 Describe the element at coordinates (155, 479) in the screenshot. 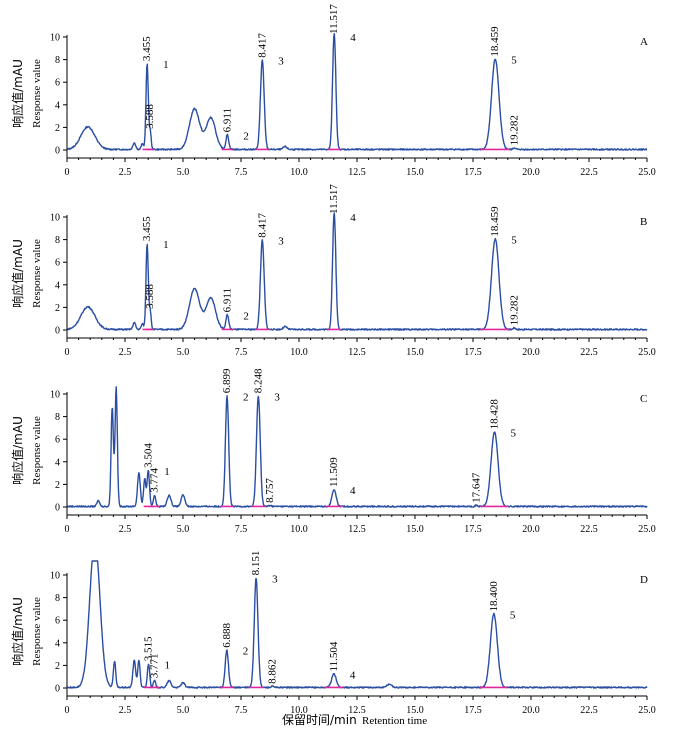

I see `peak-label: 3.774` at that location.